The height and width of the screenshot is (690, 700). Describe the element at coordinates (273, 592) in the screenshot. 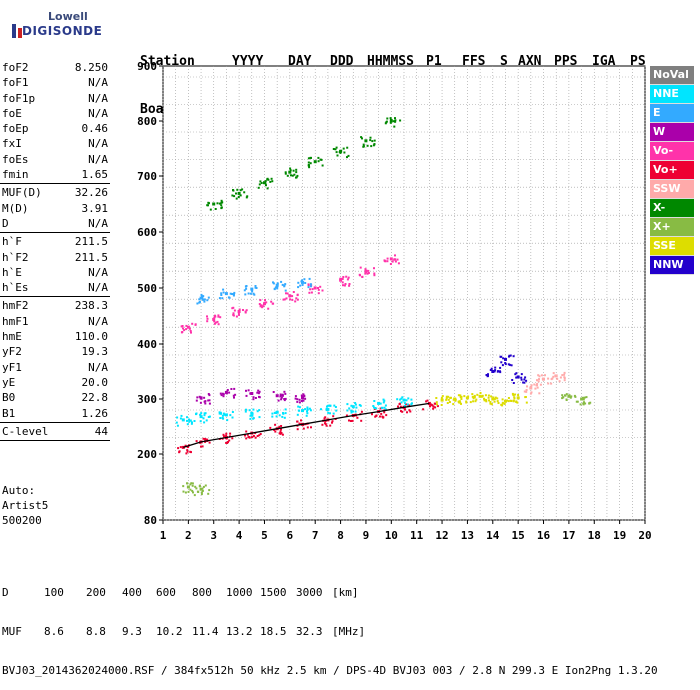

I see `footer-distance-value: 1500` at that location.